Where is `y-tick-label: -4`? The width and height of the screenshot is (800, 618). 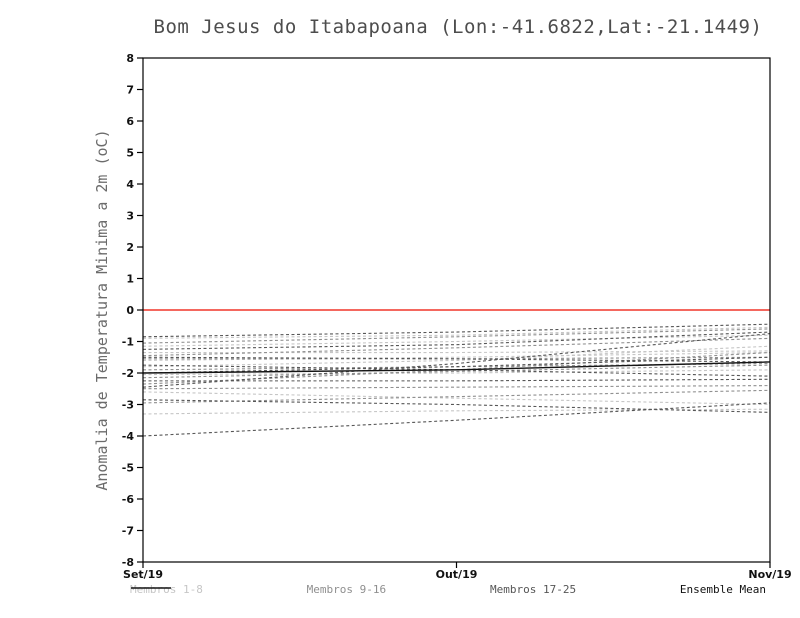
y-tick-label: -4 is located at coordinates (128, 436).